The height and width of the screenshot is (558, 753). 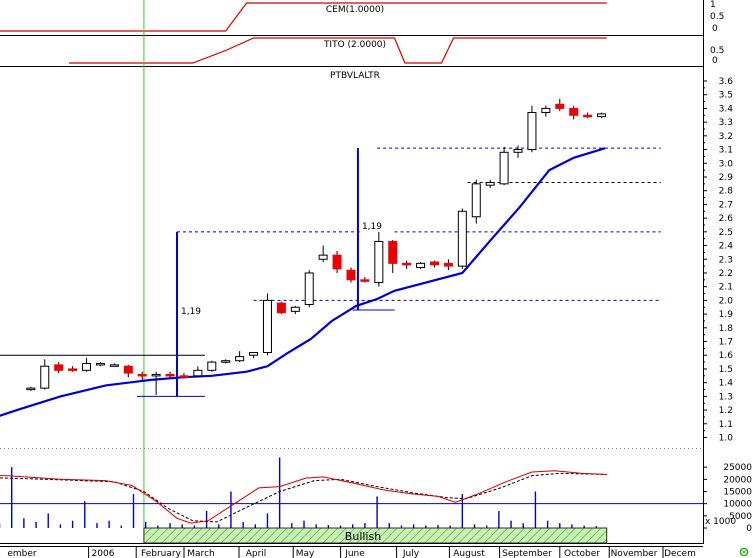 What do you see at coordinates (726, 123) in the screenshot?
I see `price-tick-label: 3.3` at bounding box center [726, 123].